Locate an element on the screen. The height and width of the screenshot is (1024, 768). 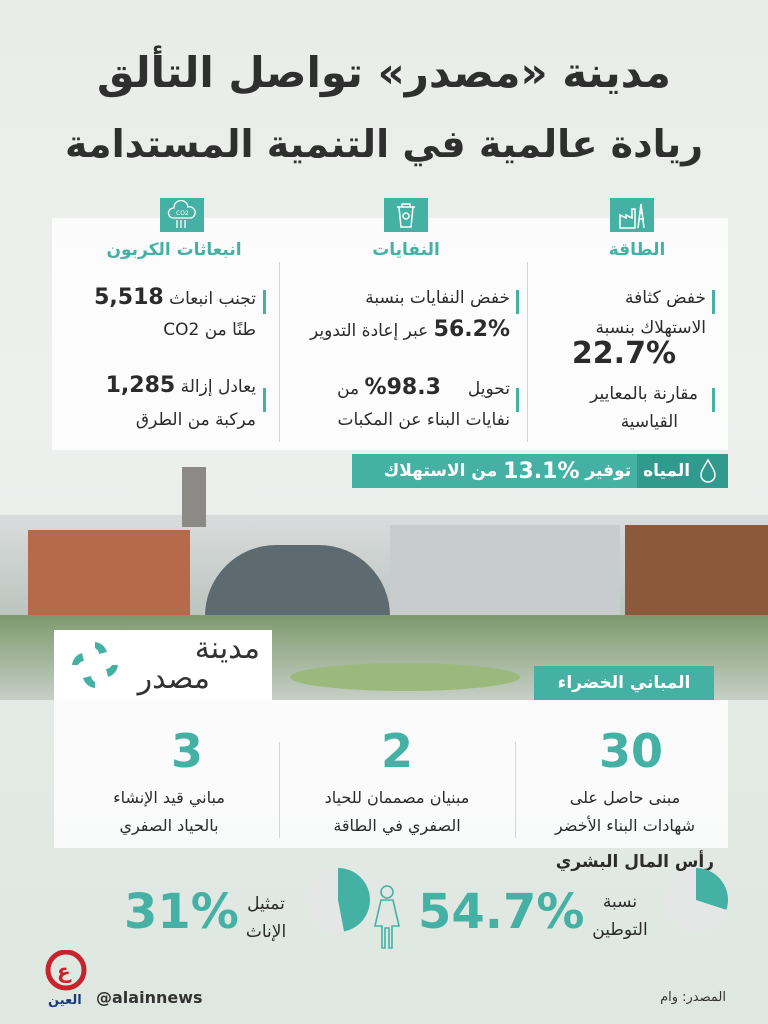
water-text: من الاستهلاك is located at coordinates (440, 471).